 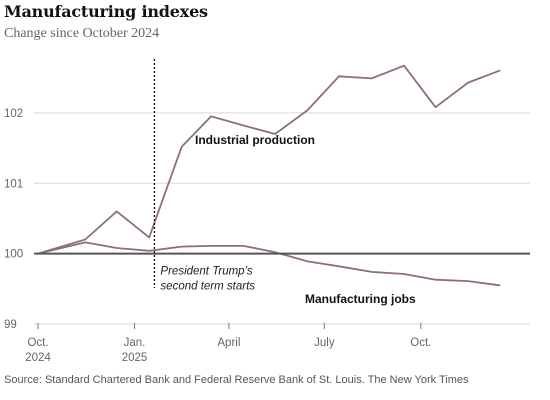 What do you see at coordinates (269, 264) in the screenshot?
I see `series-line-manufacturing-jobs` at bounding box center [269, 264].